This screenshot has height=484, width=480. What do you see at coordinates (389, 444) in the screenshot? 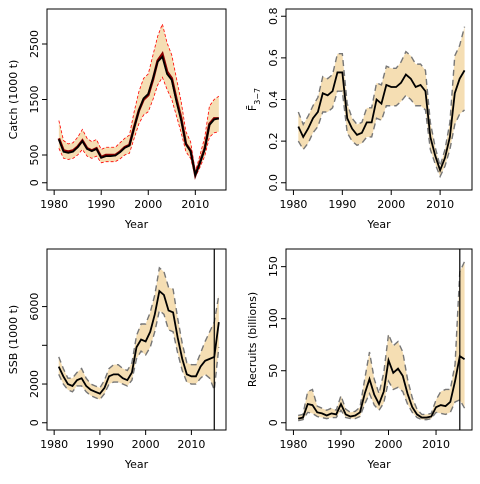
I see `recruits-x-tick-label: 2000` at bounding box center [389, 444].